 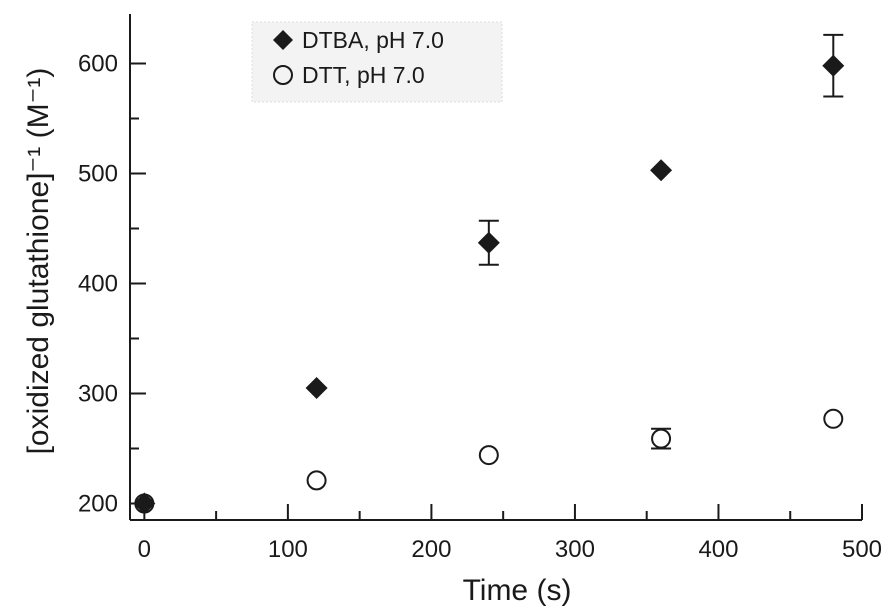 I want to click on y-tick-label: 200, so click(x=98, y=504).